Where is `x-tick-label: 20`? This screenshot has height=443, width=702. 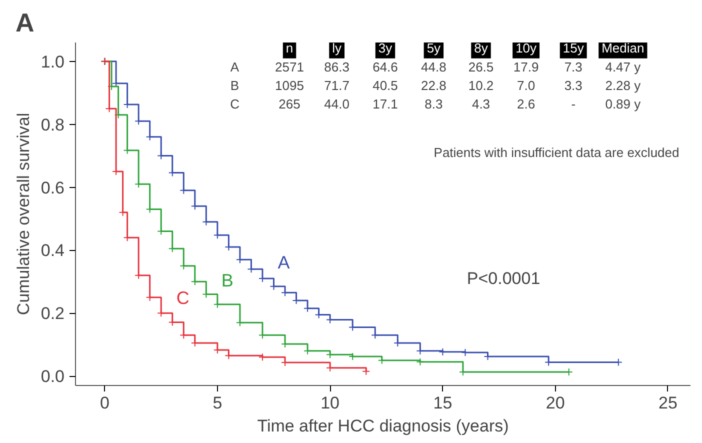
x-tick-label: 20 is located at coordinates (555, 403).